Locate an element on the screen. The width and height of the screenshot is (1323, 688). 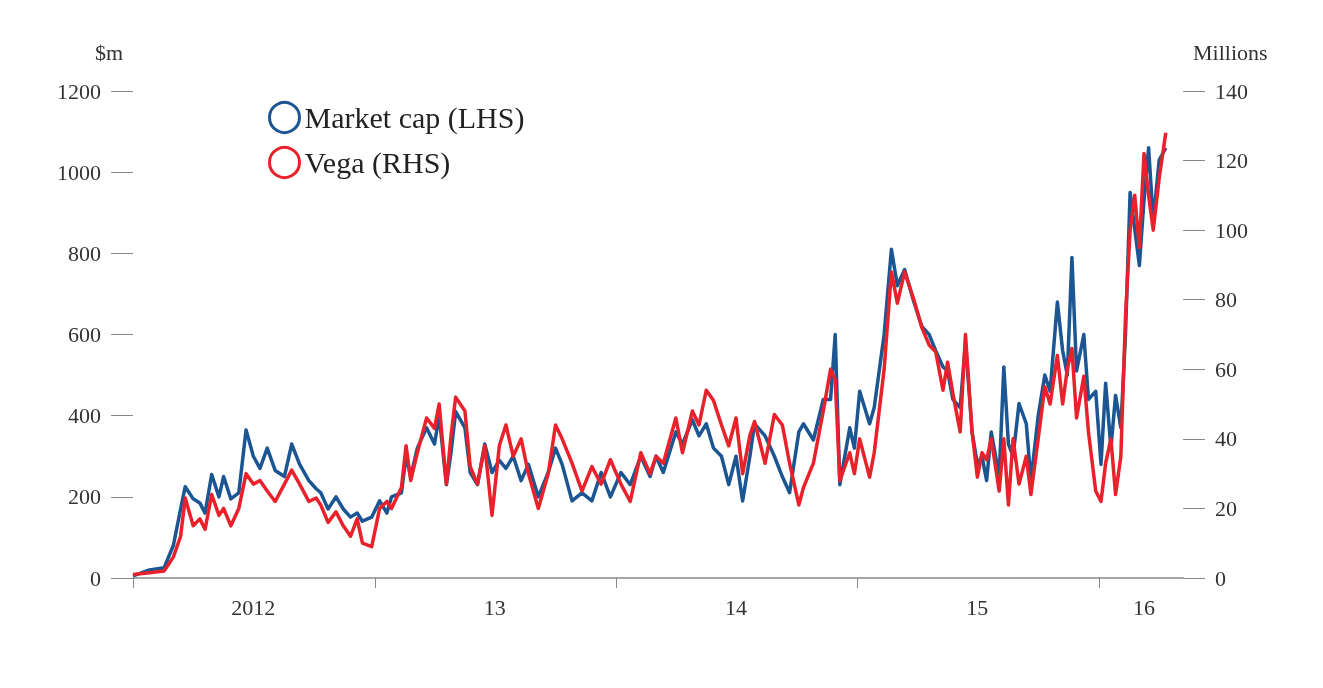
y-tick-label: 400 is located at coordinates (84, 416).